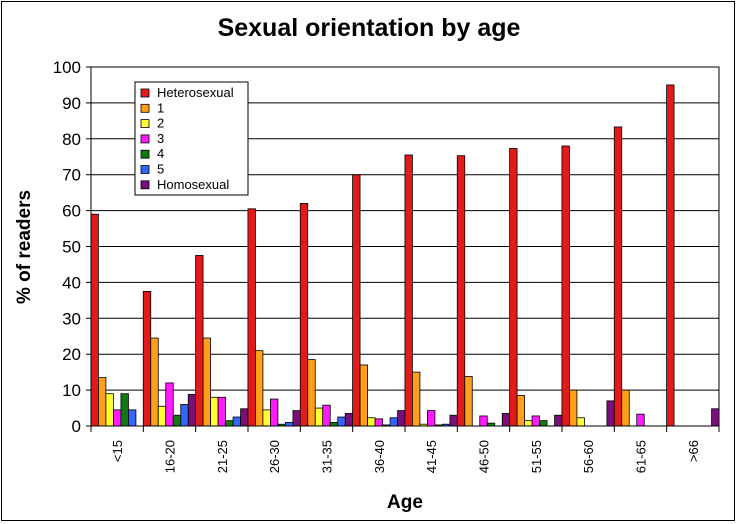  Describe the element at coordinates (117, 451) in the screenshot. I see `x-tick-label: <15` at that location.